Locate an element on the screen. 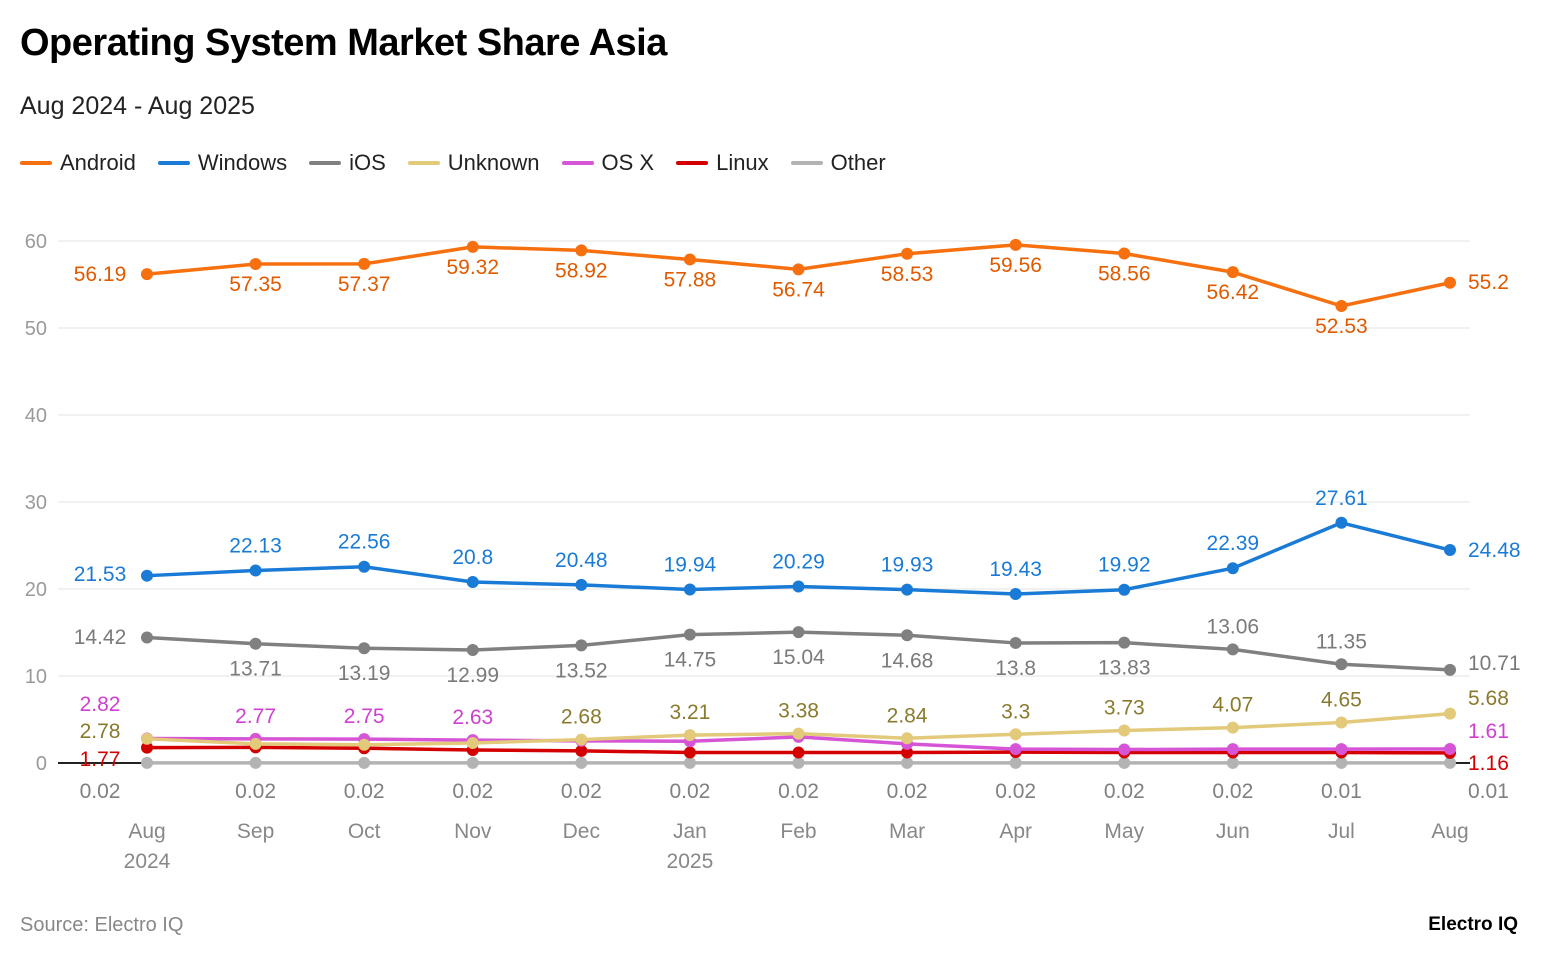 This screenshot has height=960, width=1548. data-label: 56.42 is located at coordinates (1233, 292).